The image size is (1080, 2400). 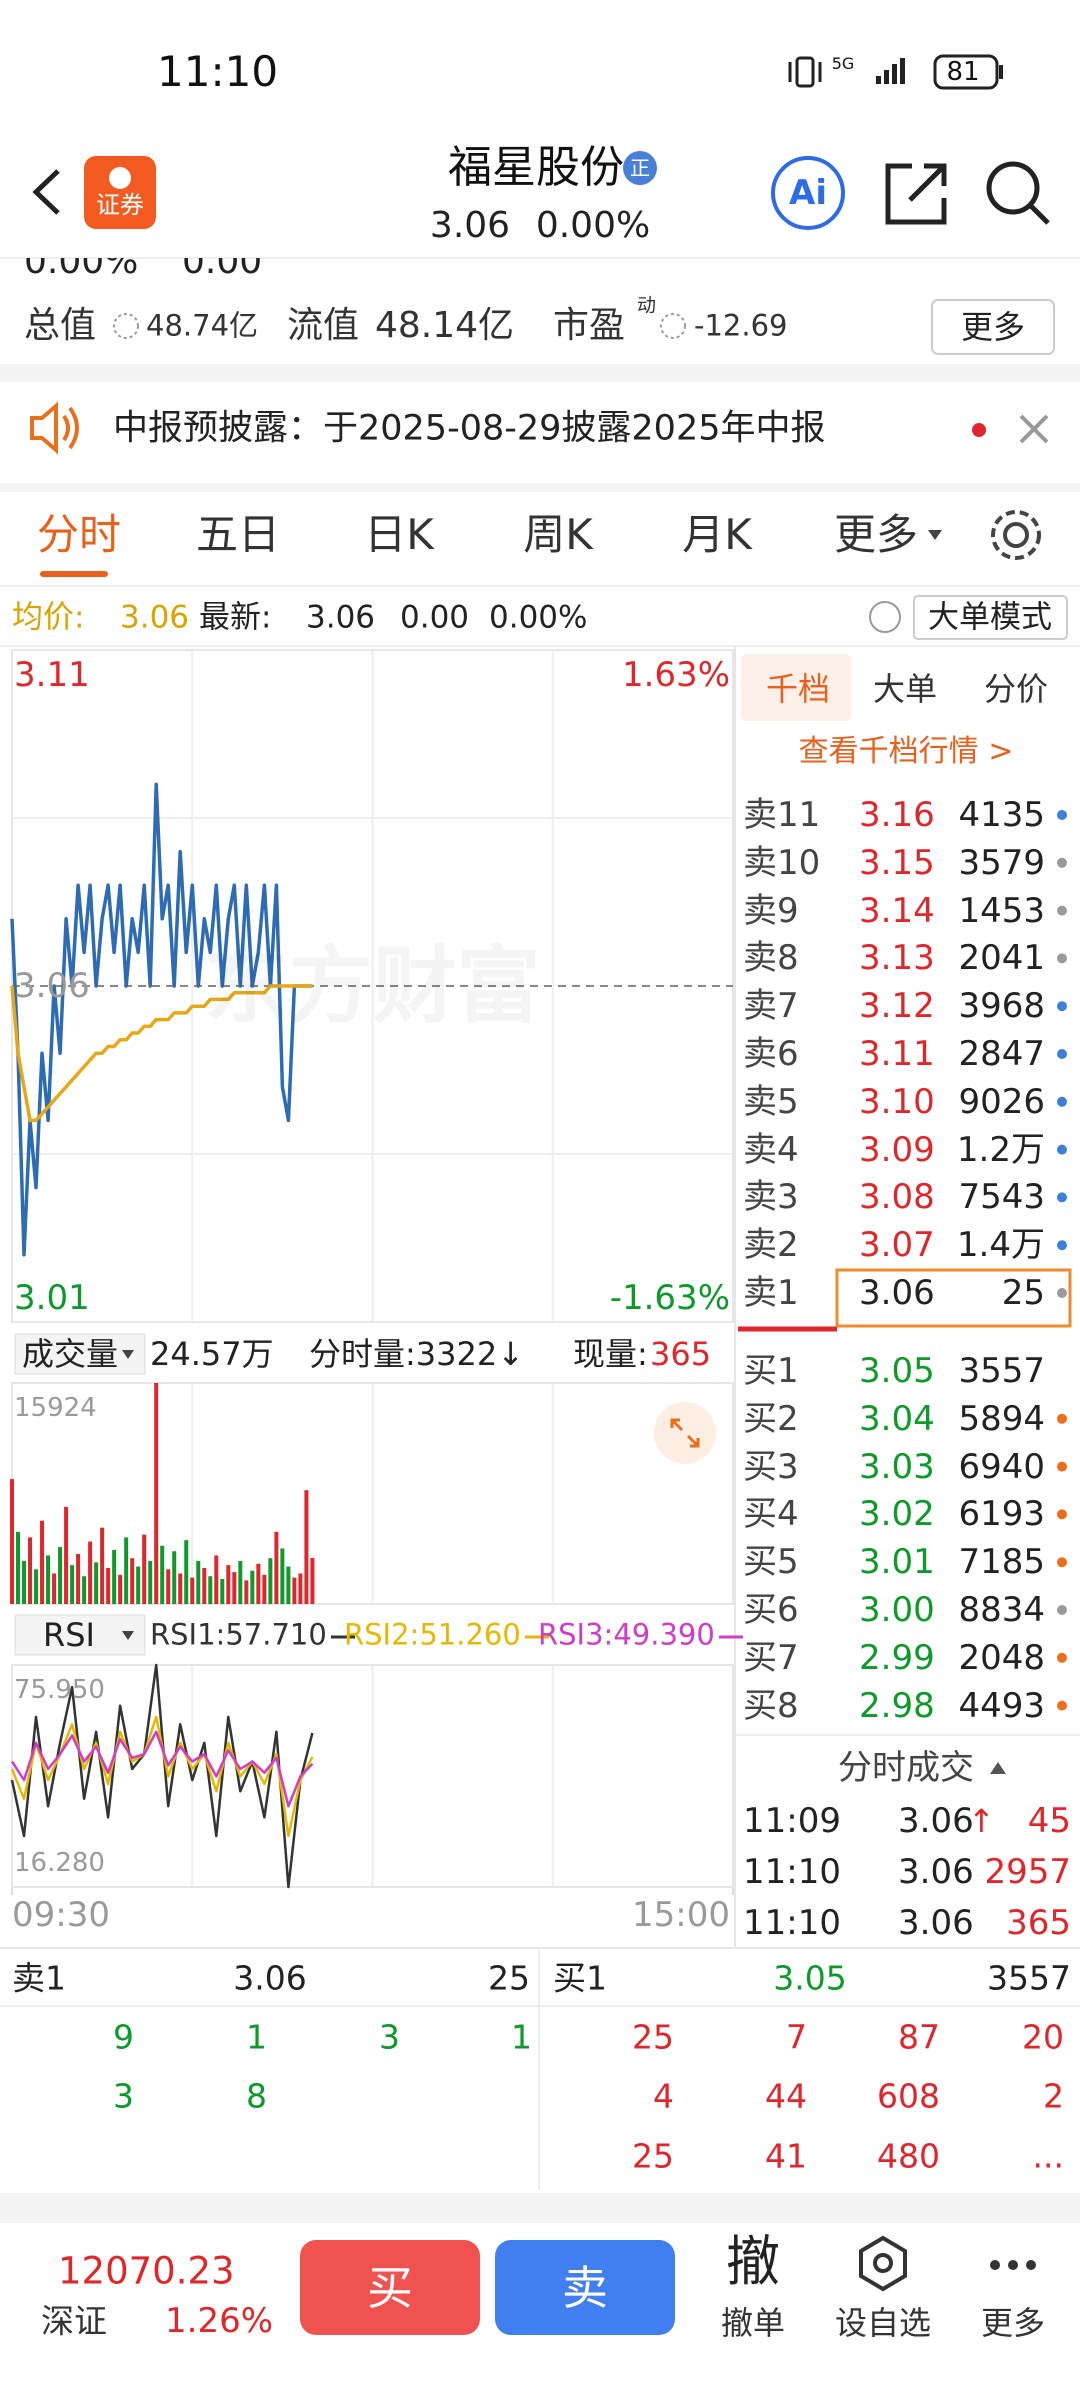 What do you see at coordinates (399, 534) in the screenshot?
I see `period-tab: 日K` at bounding box center [399, 534].